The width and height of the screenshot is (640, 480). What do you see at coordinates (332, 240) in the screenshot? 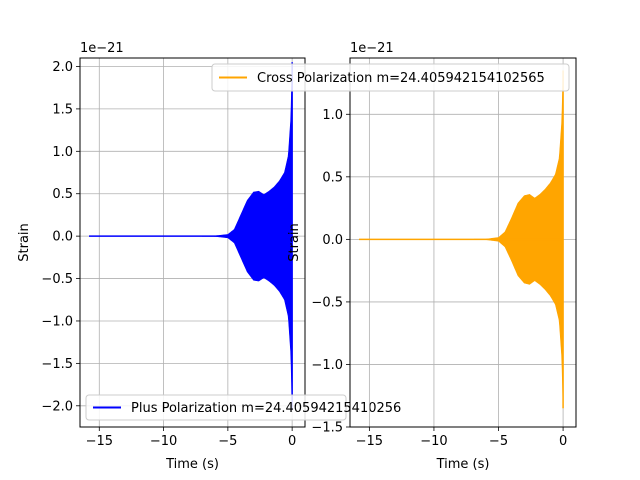
I see `cross-y-tick-label: 0.0` at bounding box center [332, 240].